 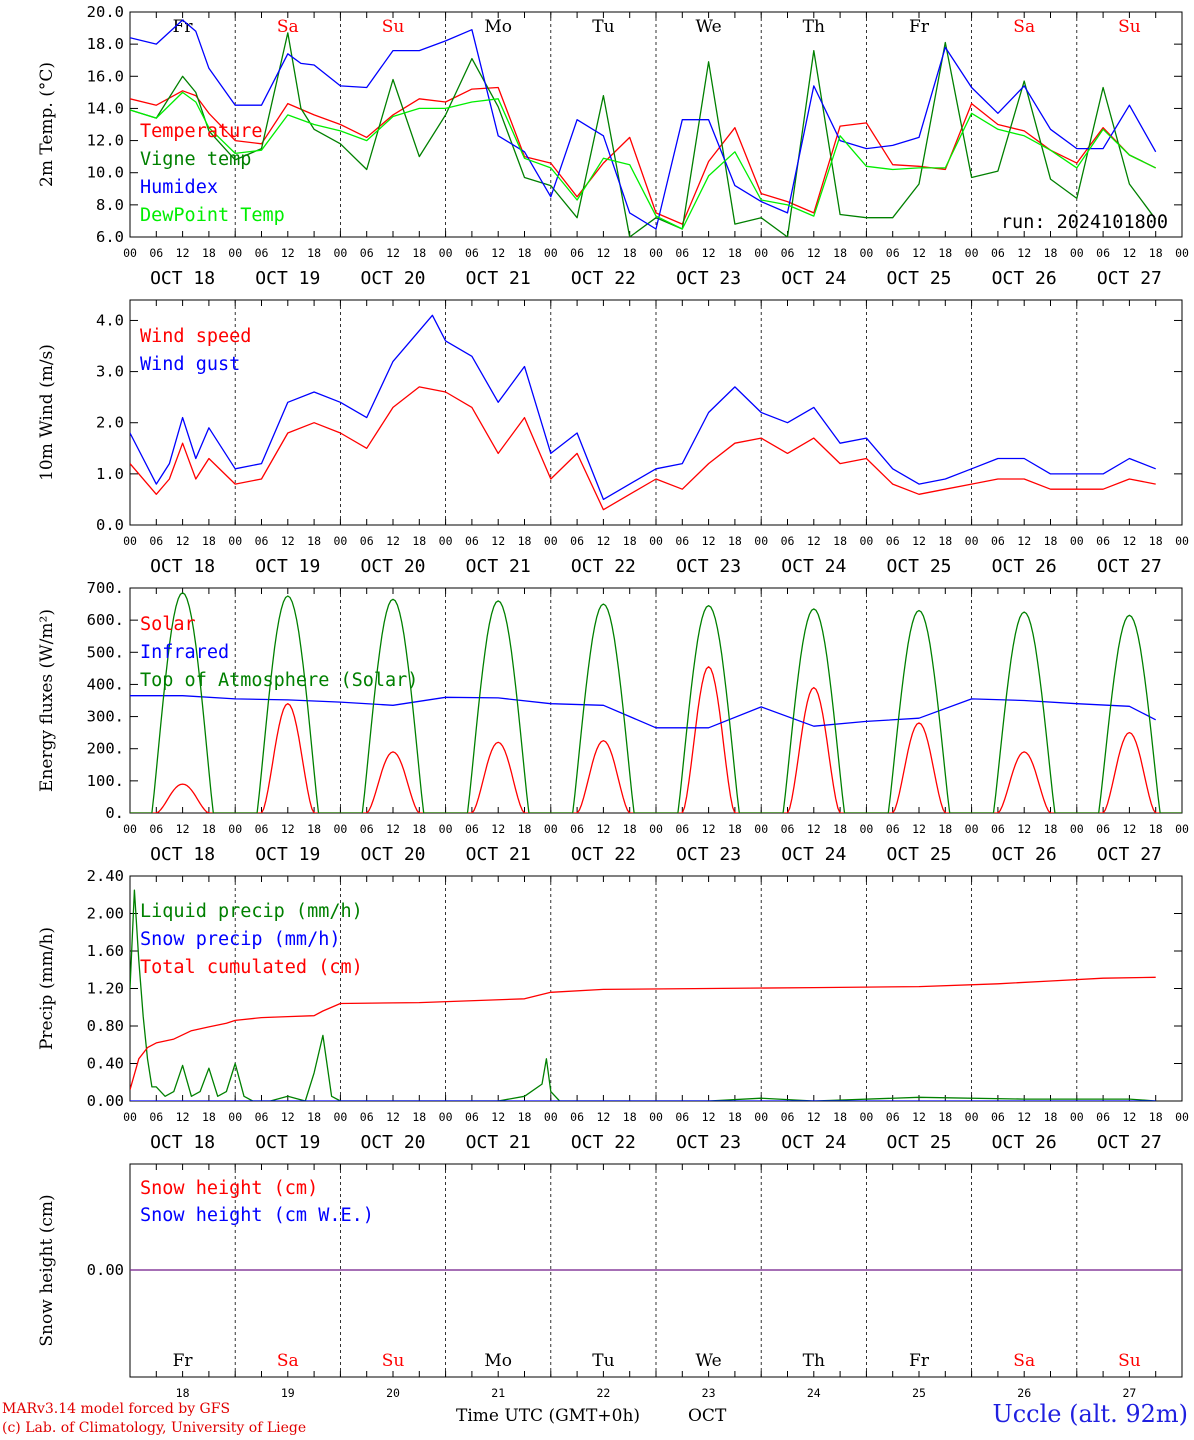 What do you see at coordinates (498, 278) in the screenshot?
I see `x-date-label: OCT 21` at bounding box center [498, 278].